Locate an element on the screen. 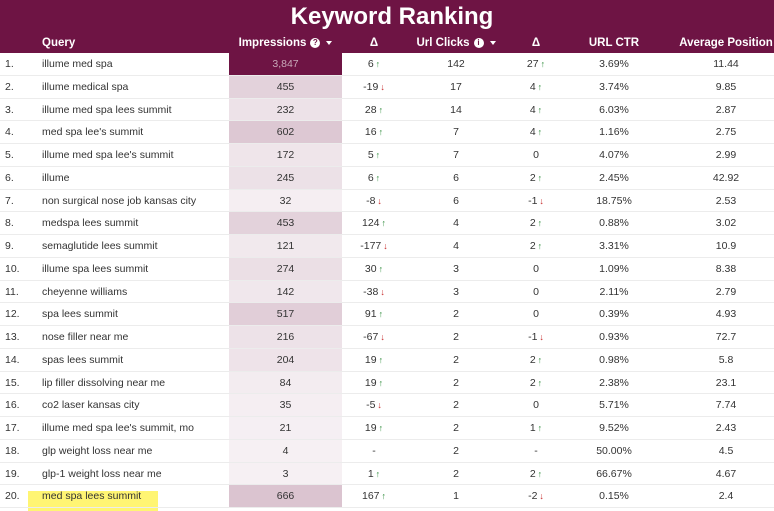  column-header-average-position-label: Average Position is located at coordinates (726, 43).